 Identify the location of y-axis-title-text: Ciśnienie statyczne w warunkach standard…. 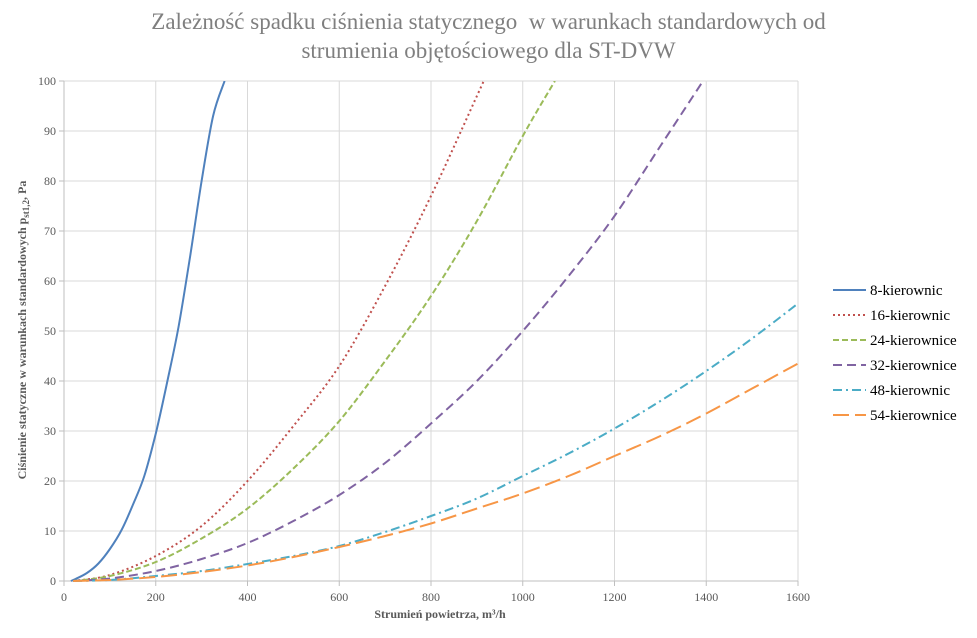
(22, 348).